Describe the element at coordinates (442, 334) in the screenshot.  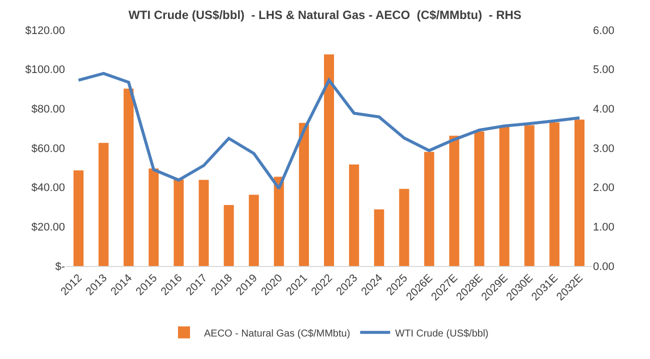
I see `legend-label: WTI Crude (US$/bbl)` at that location.